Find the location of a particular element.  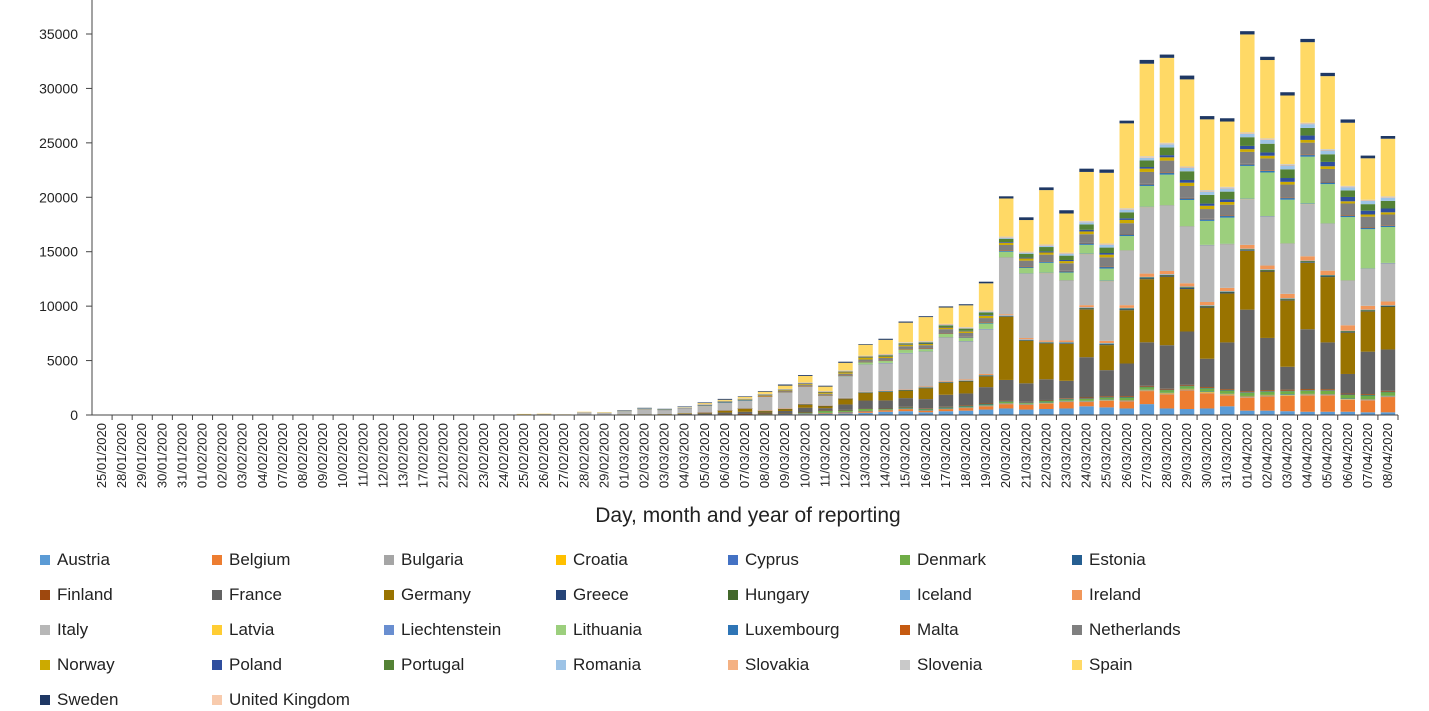

x-tick-label: 08/02/2020 is located at coordinates (302, 455).